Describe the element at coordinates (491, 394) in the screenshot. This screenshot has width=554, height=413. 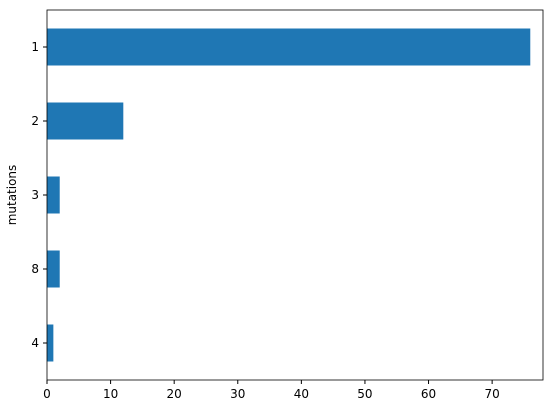
I see `x-tick-label: 70` at that location.